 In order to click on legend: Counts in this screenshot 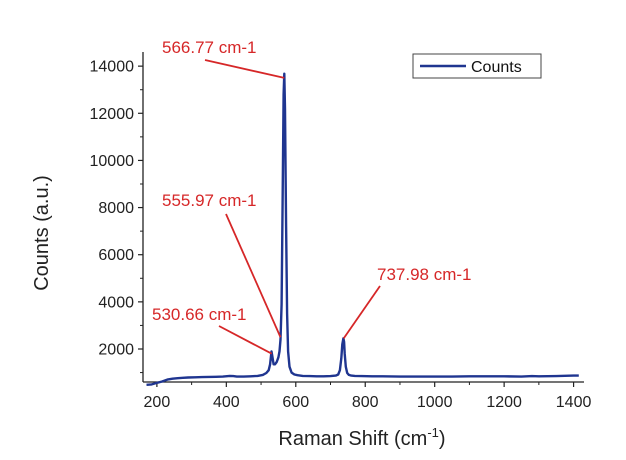, I will do `click(477, 66)`.